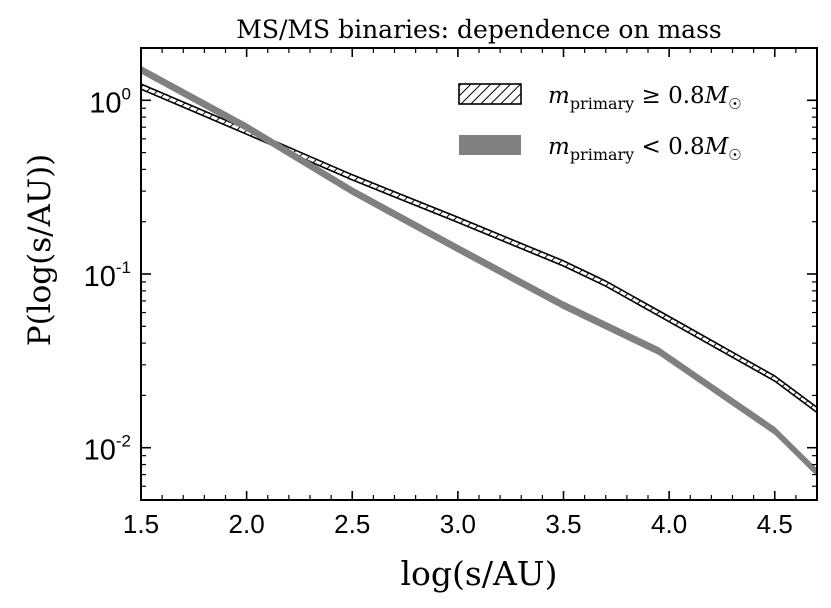 The height and width of the screenshot is (608, 831). Describe the element at coordinates (110, 101) in the screenshot. I see `y-tick-label: 10⁰` at that location.